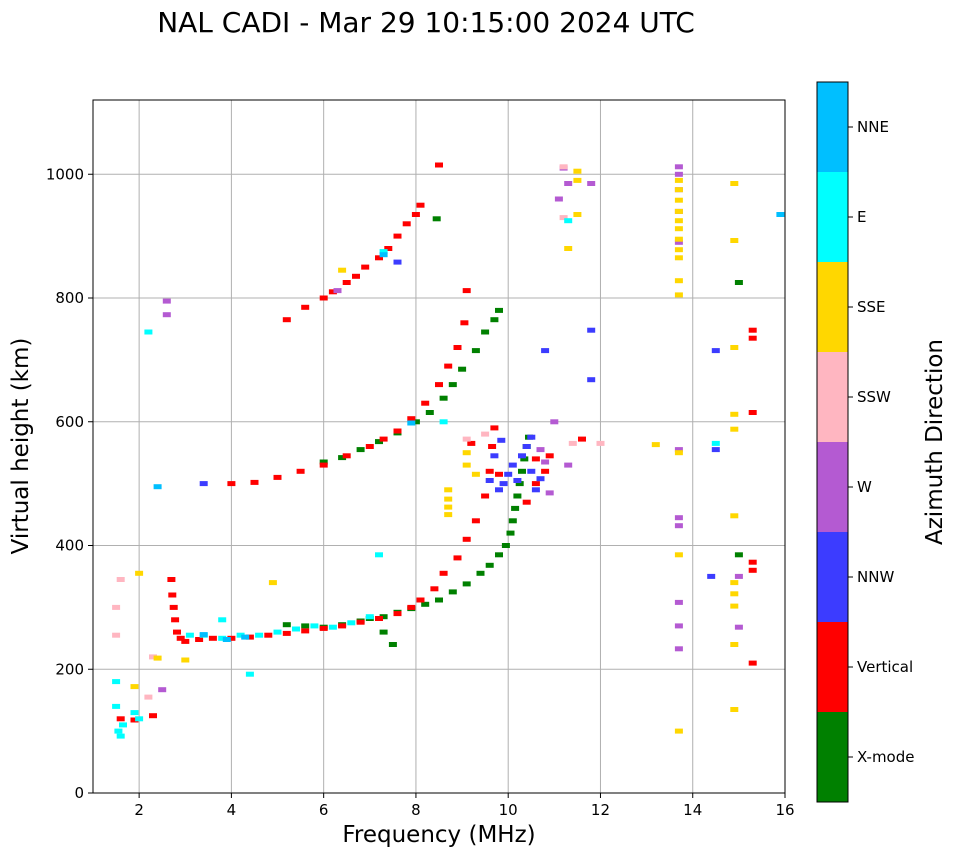 Image resolution: width=958 pixels, height=857 pixels. Describe the element at coordinates (464, 806) in the screenshot. I see `x-axis-ticks: 2 4 6 8 10 12 14 16` at that location.